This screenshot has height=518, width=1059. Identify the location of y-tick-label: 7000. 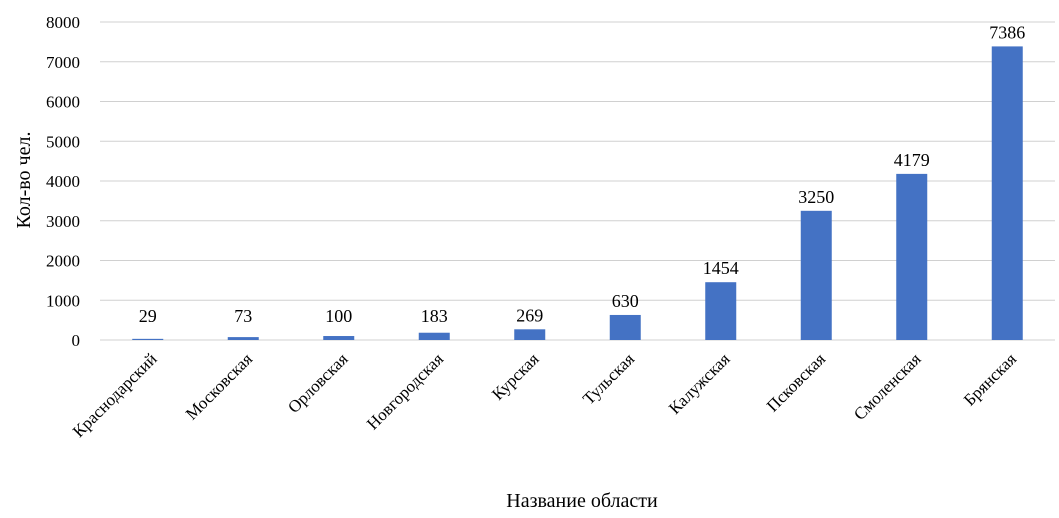
(63, 62).